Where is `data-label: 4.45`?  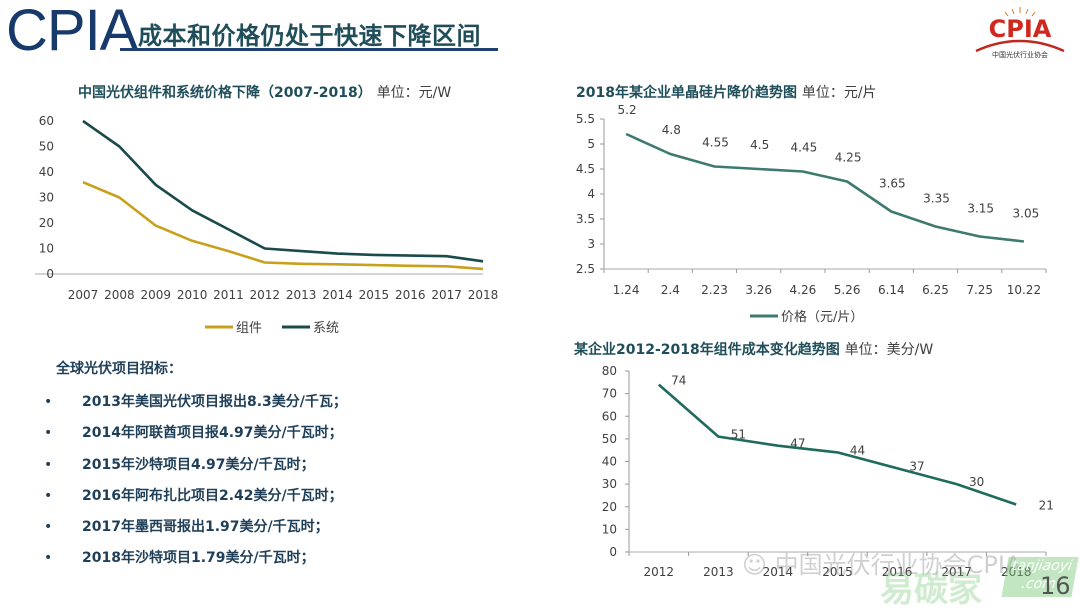 data-label: 4.45 is located at coordinates (804, 148).